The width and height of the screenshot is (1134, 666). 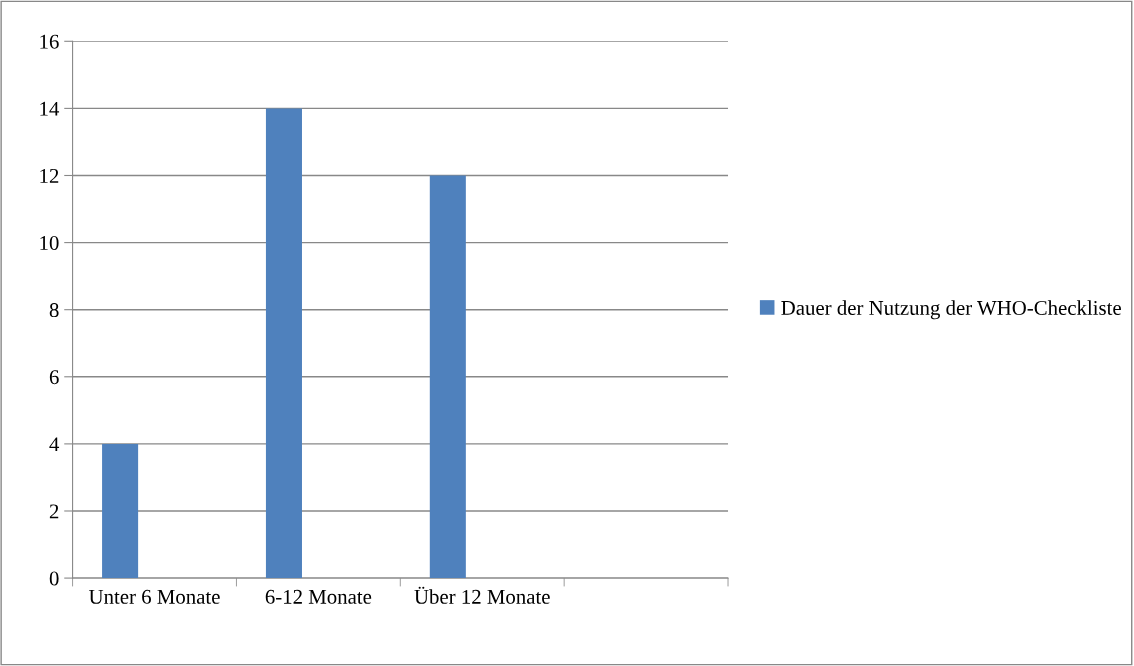 What do you see at coordinates (49, 243) in the screenshot?
I see `y-tick-label: 10` at bounding box center [49, 243].